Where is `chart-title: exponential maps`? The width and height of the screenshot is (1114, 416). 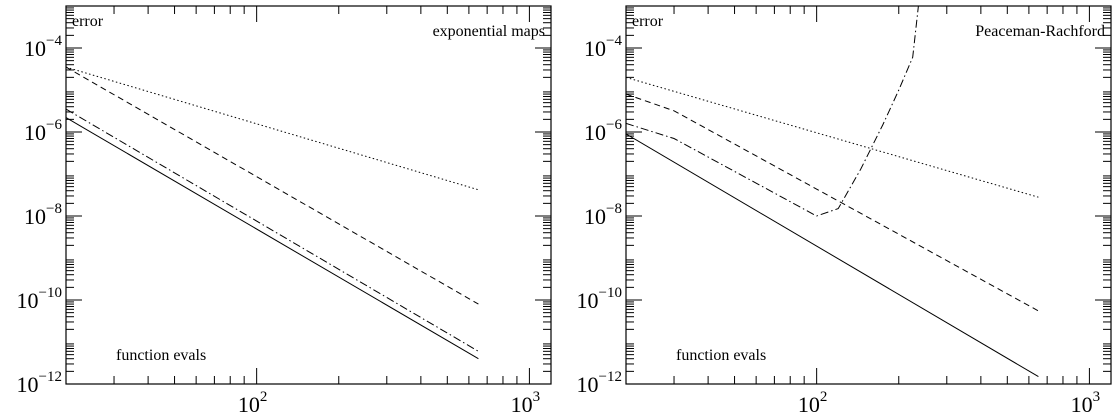 chart-title: exponential maps is located at coordinates (489, 31).